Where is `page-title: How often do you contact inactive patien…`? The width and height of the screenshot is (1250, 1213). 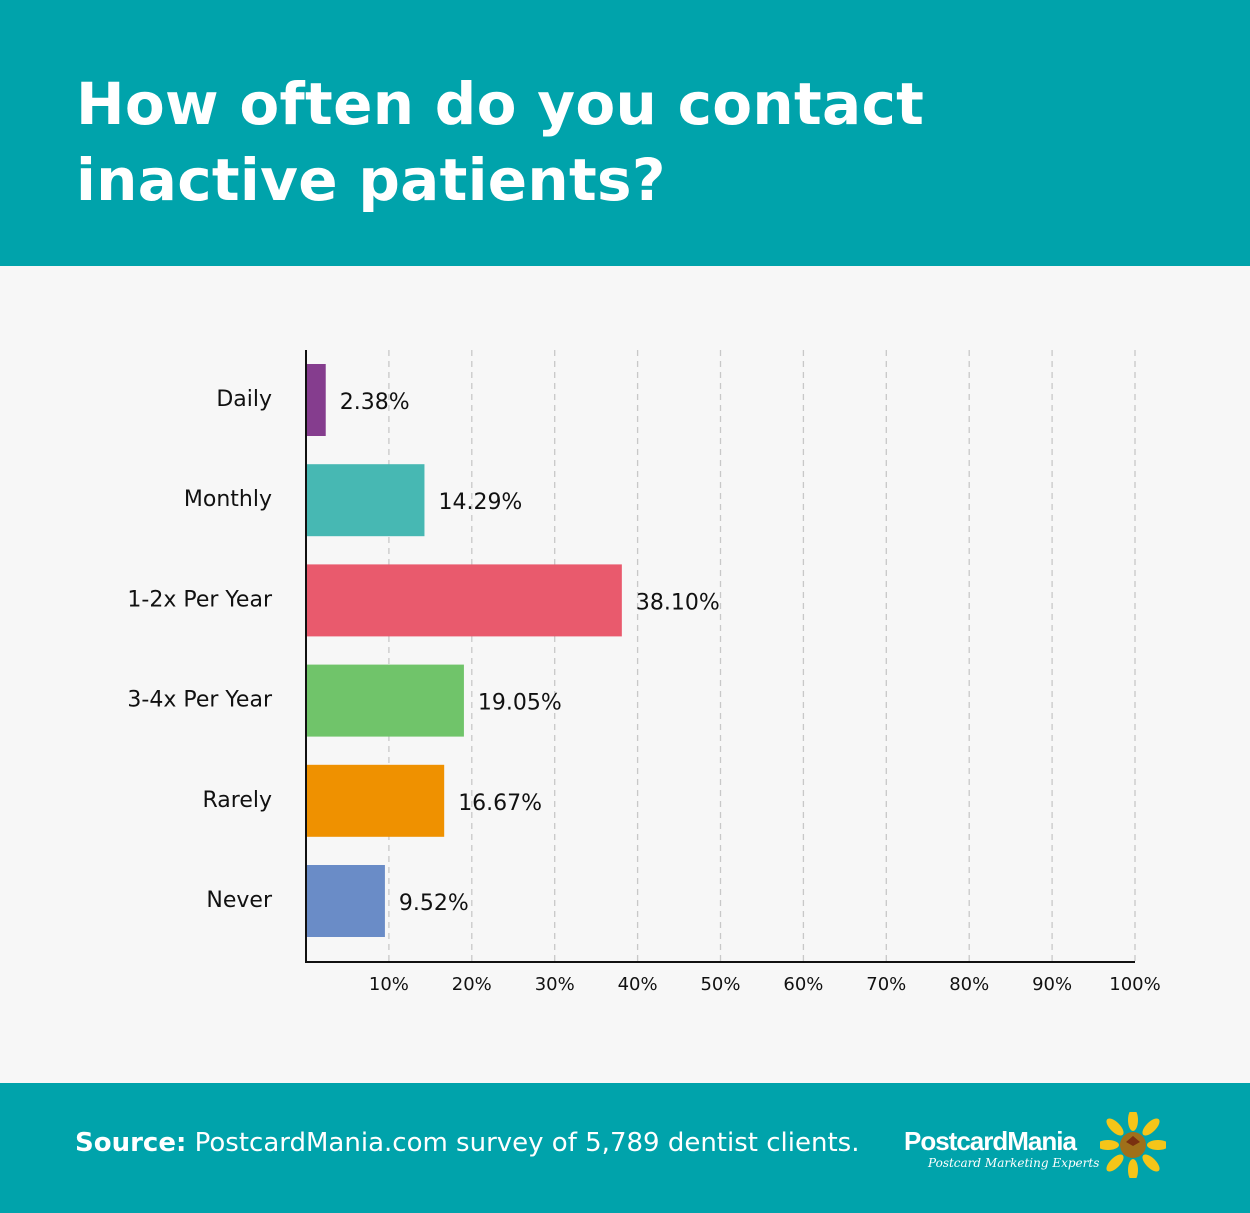
page-title: How often do you contact inactive patien… is located at coordinates (500, 142).